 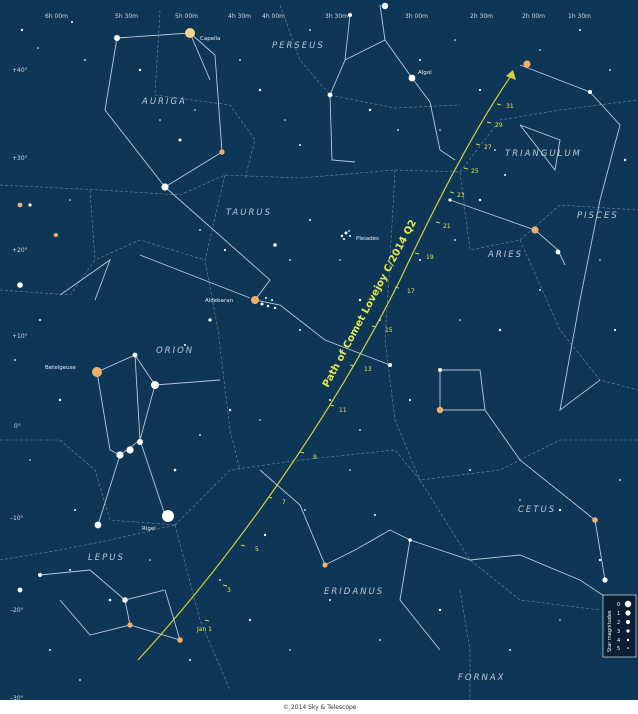 What do you see at coordinates (239, 16) in the screenshot?
I see `ra-label: 4h 30m` at bounding box center [239, 16].